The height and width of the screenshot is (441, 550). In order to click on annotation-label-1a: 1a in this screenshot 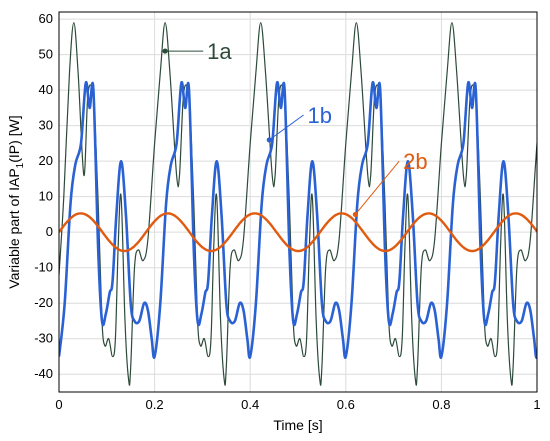, I will do `click(219, 51)`.